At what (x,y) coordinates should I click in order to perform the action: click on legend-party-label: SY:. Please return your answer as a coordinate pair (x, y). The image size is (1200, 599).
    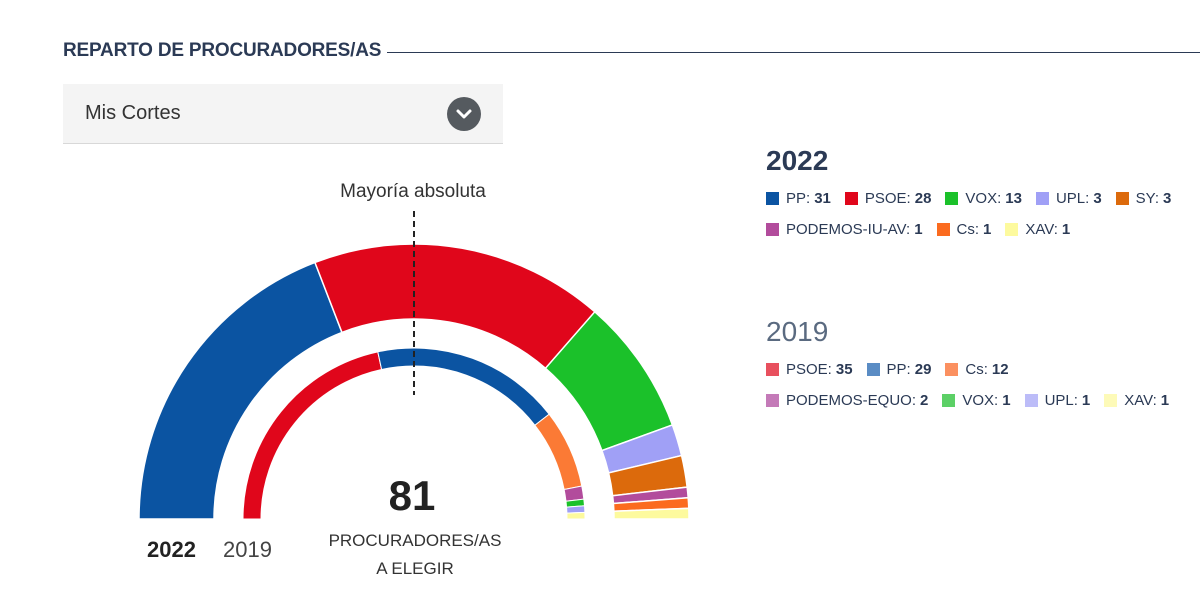
    Looking at the image, I should click on (1147, 198).